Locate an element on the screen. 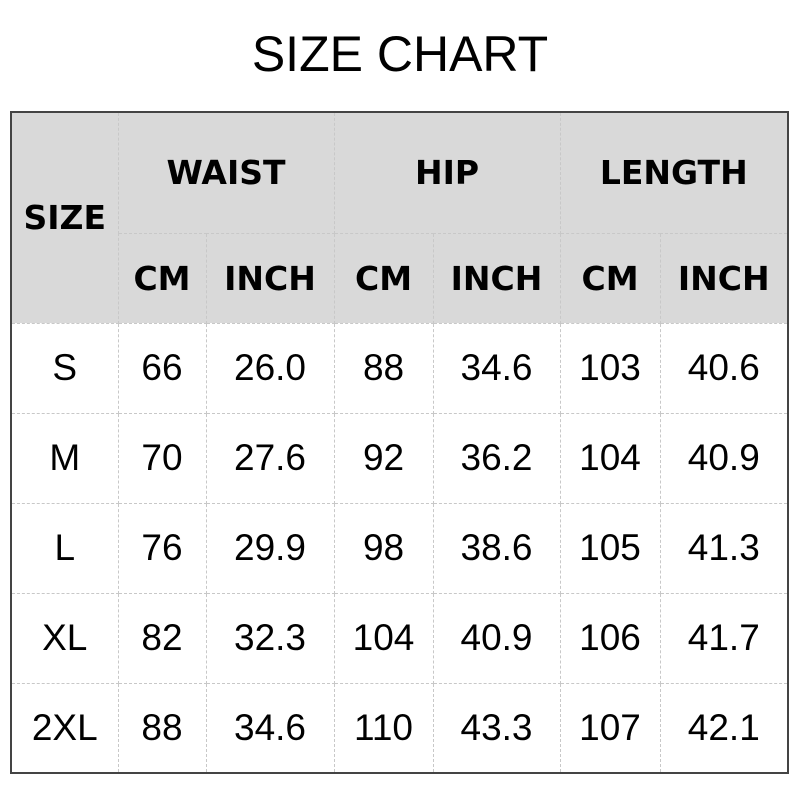 This screenshot has height=800, width=800. value-cell: 41.7 is located at coordinates (724, 638).